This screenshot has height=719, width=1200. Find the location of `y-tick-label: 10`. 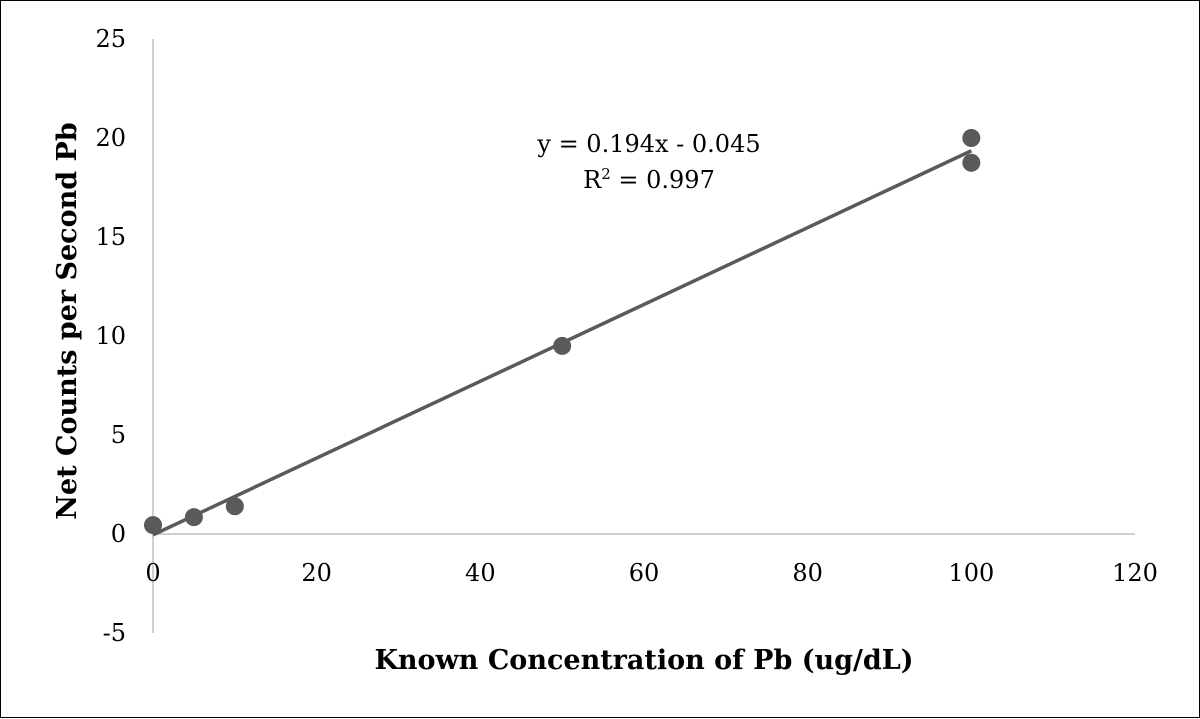

y-tick-label: 10 is located at coordinates (110, 336).